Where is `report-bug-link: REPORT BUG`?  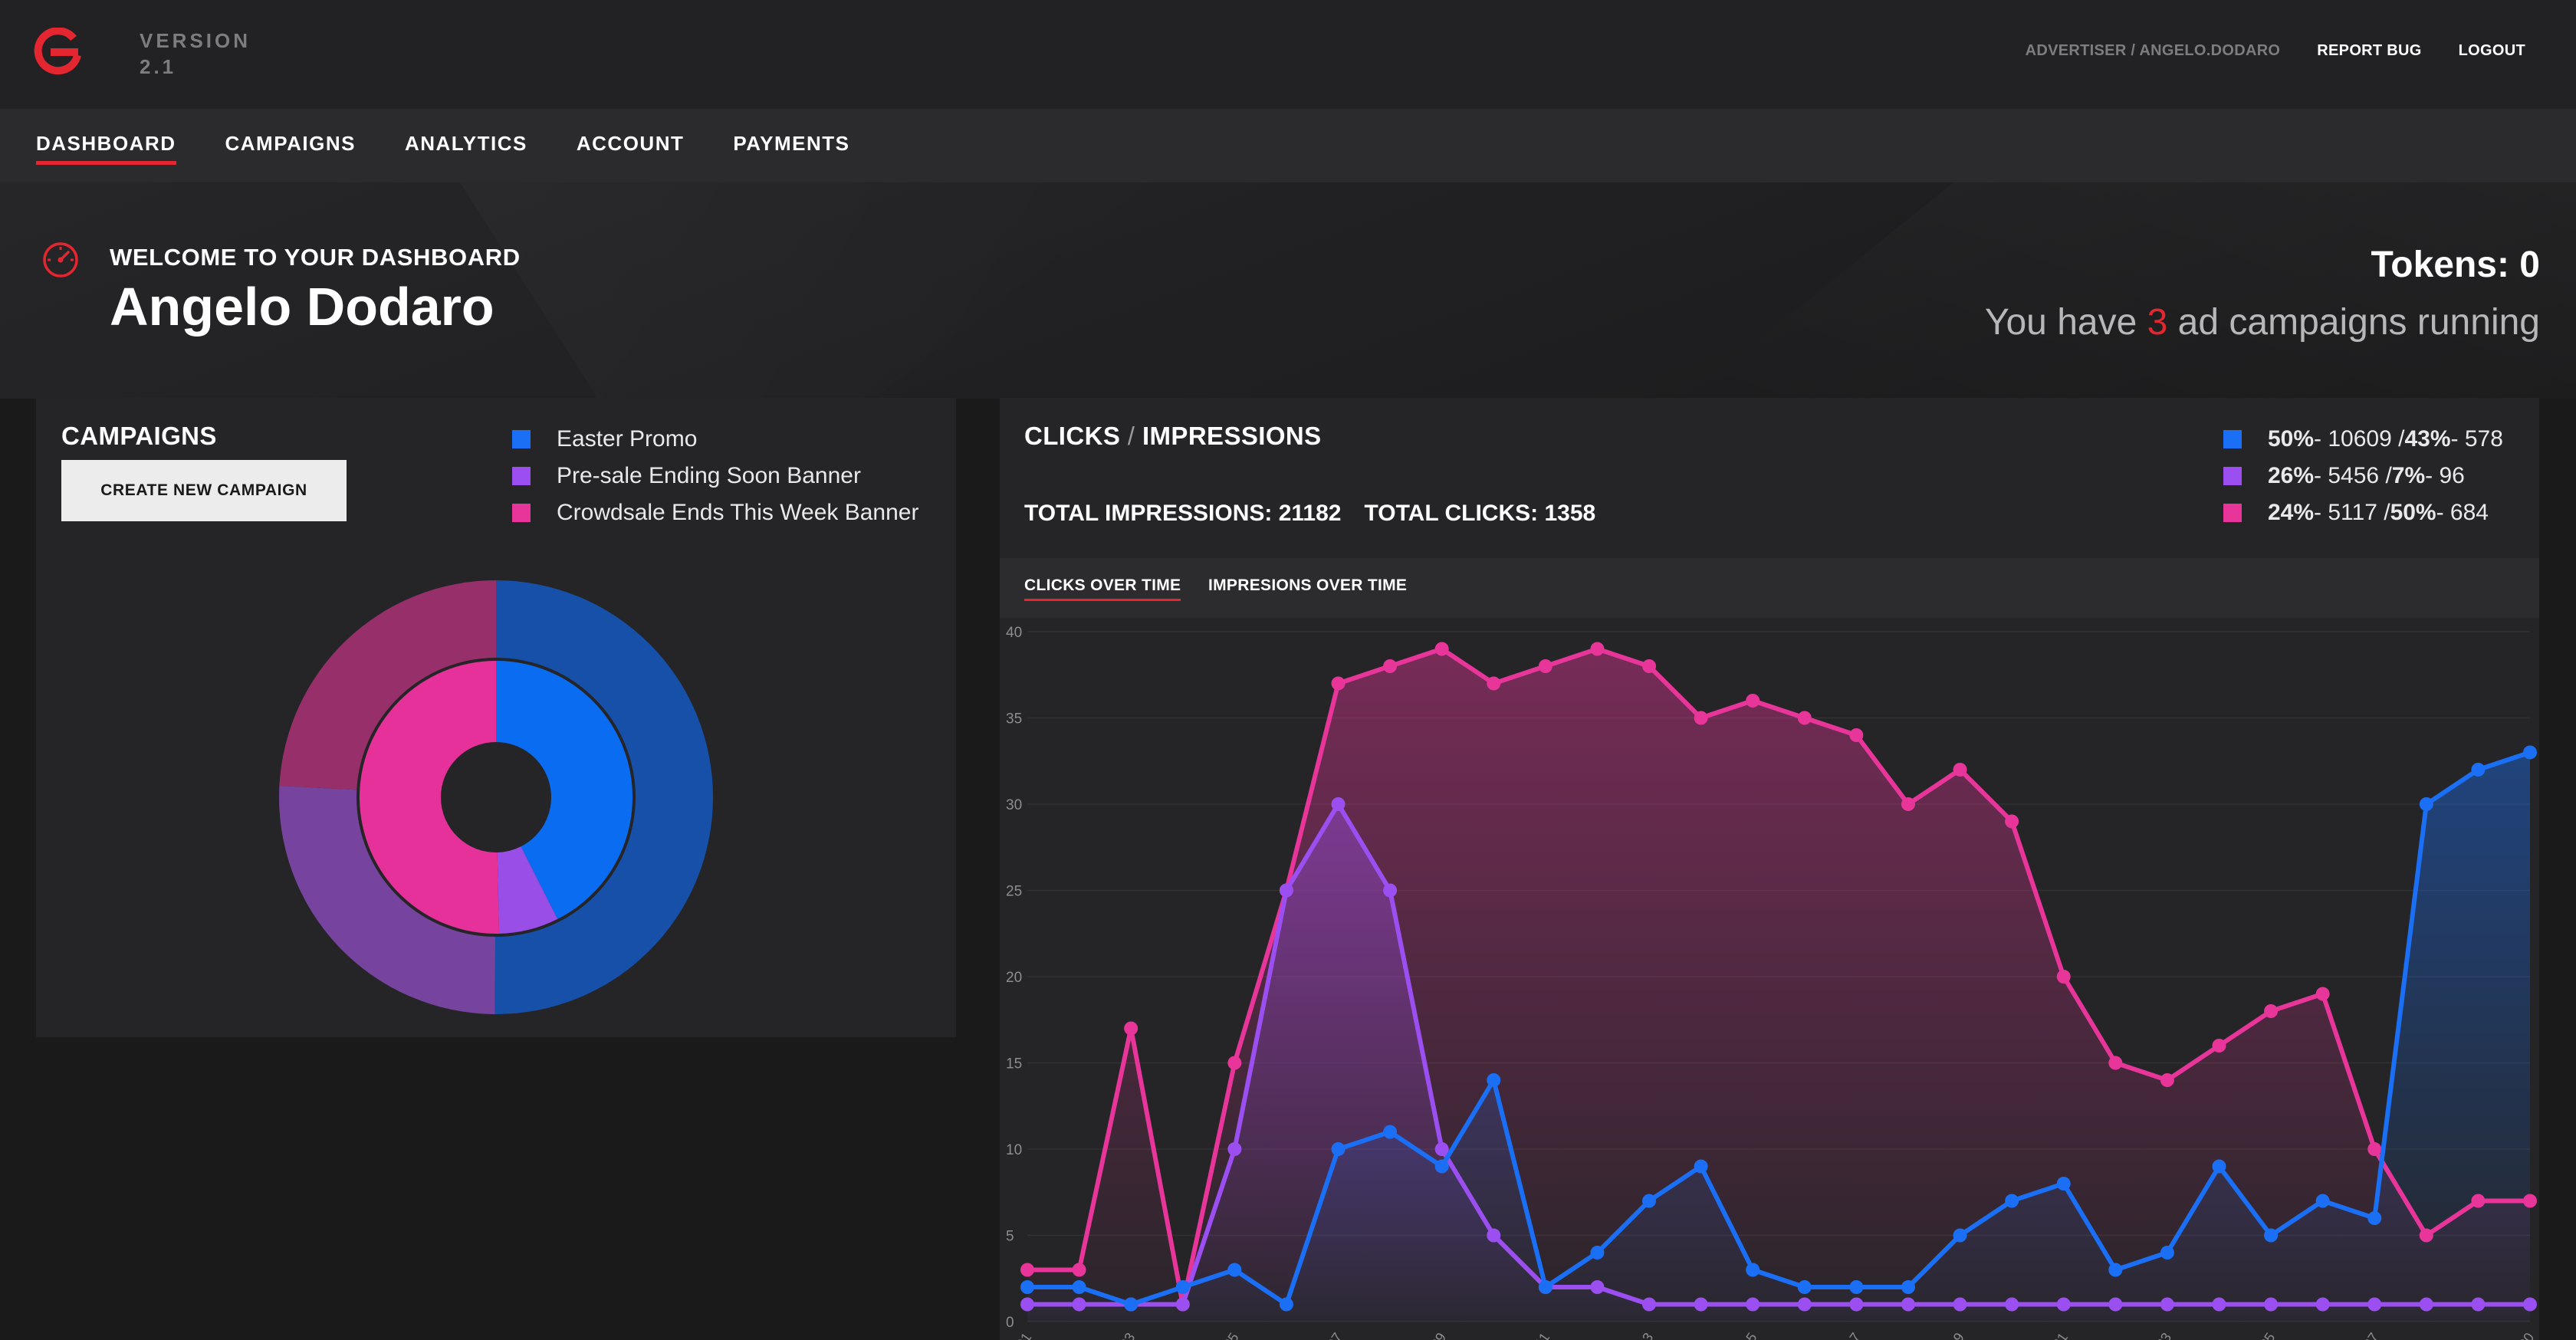
report-bug-link: REPORT BUG is located at coordinates (2369, 51).